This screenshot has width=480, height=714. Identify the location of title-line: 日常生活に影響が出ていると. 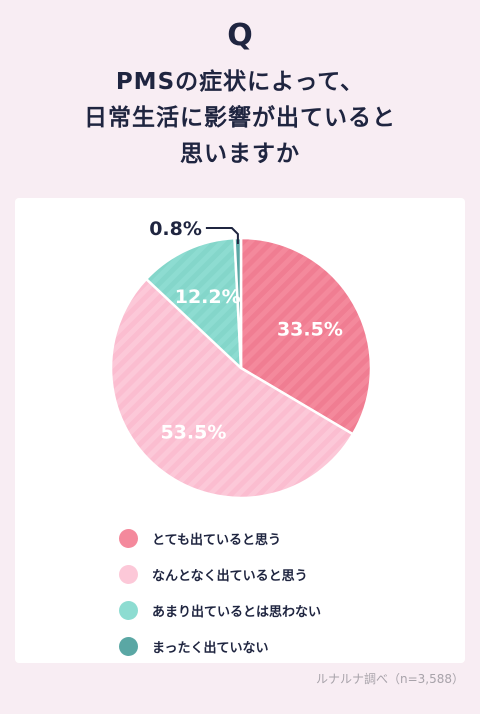
(240, 118).